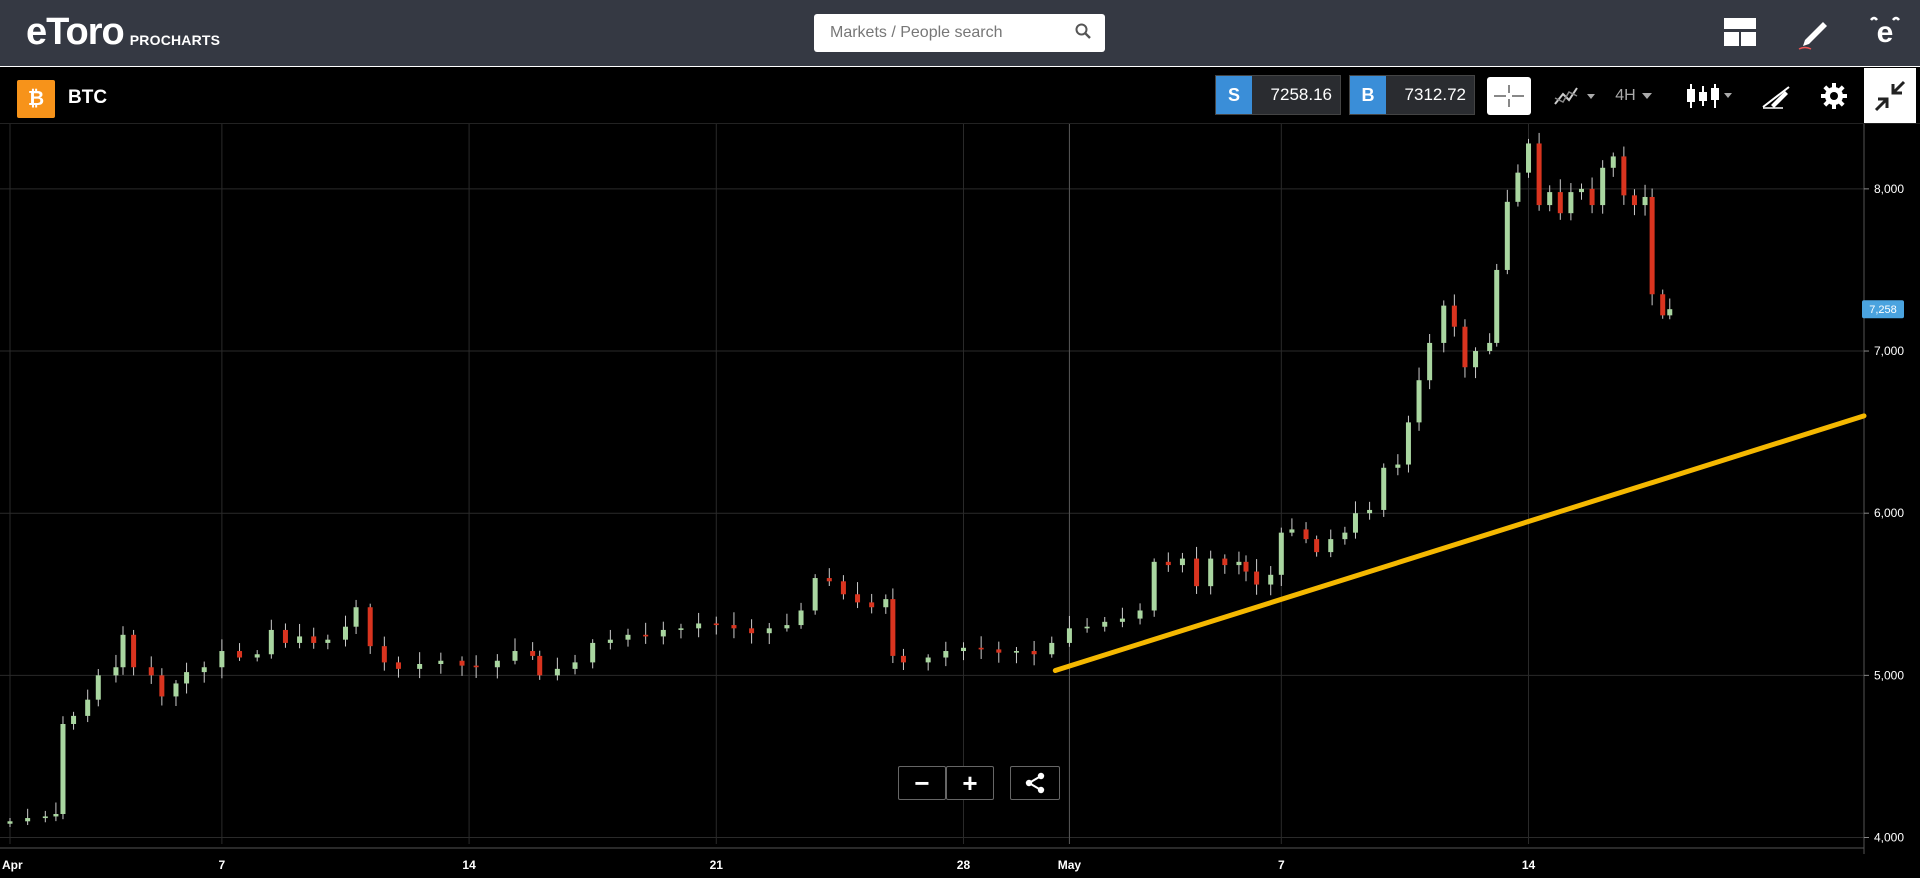  What do you see at coordinates (950, 33) in the screenshot?
I see `search-input` at bounding box center [950, 33].